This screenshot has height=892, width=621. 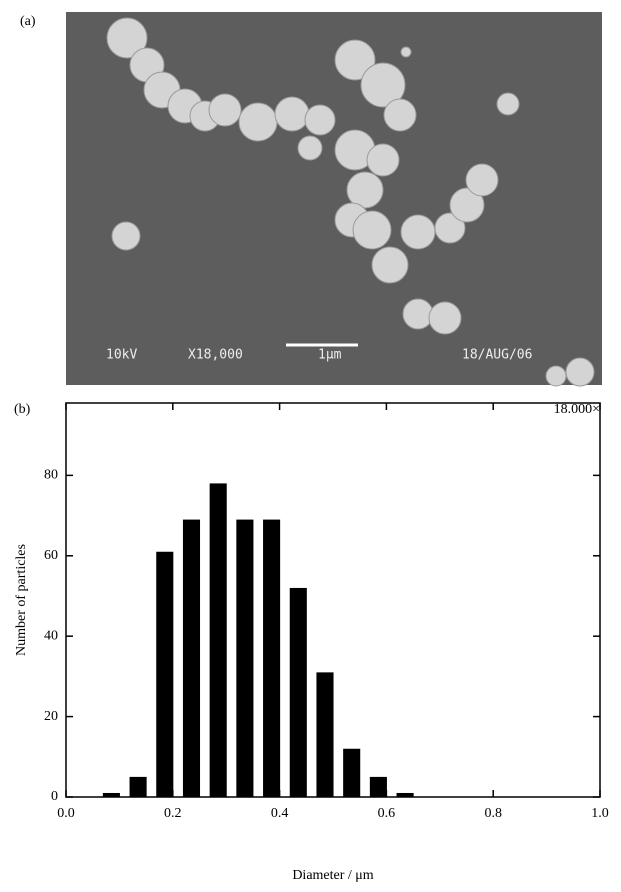 I want to click on panel-label: (a), so click(x=28, y=21).